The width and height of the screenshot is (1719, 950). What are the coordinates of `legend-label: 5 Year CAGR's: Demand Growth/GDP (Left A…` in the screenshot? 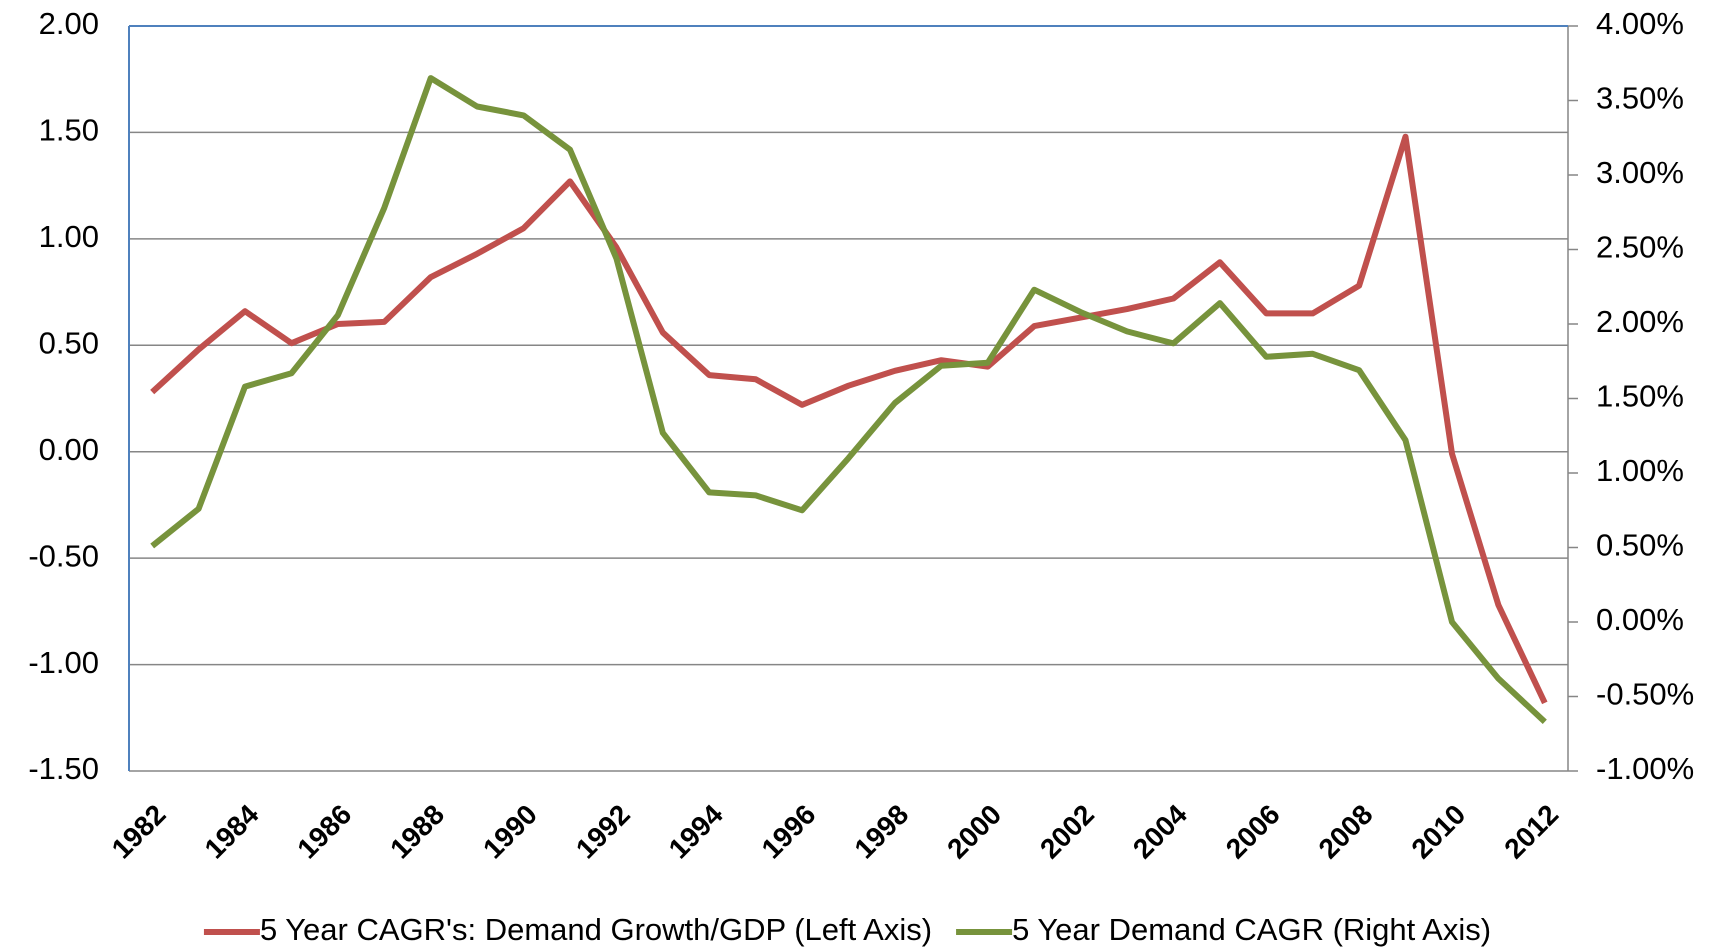 It's located at (596, 929).